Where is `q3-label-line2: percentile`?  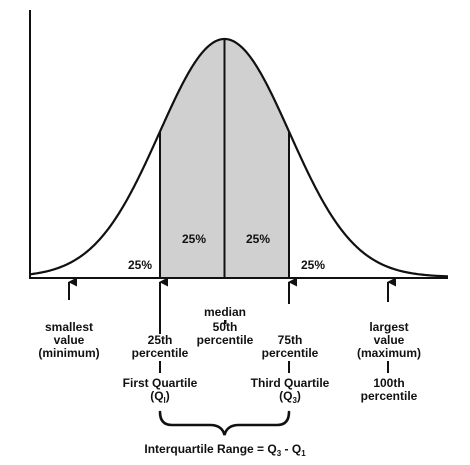 q3-label-line2: percentile is located at coordinates (290, 353).